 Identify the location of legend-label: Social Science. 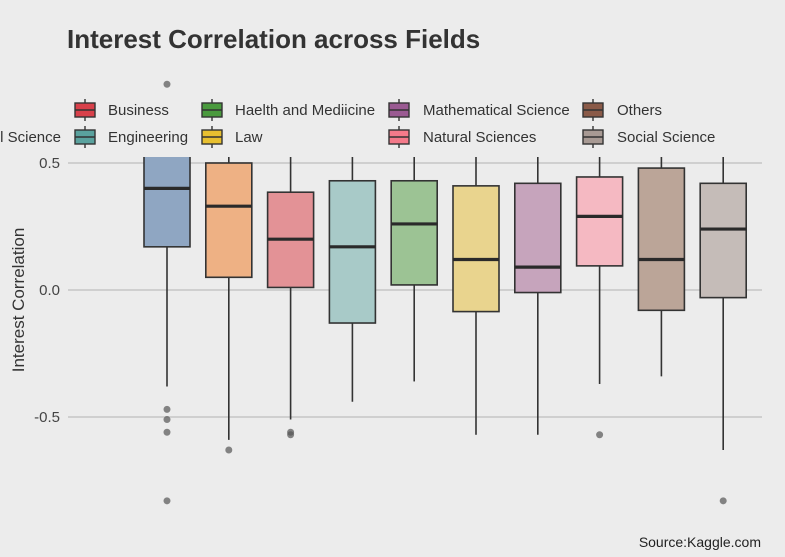
(666, 137).